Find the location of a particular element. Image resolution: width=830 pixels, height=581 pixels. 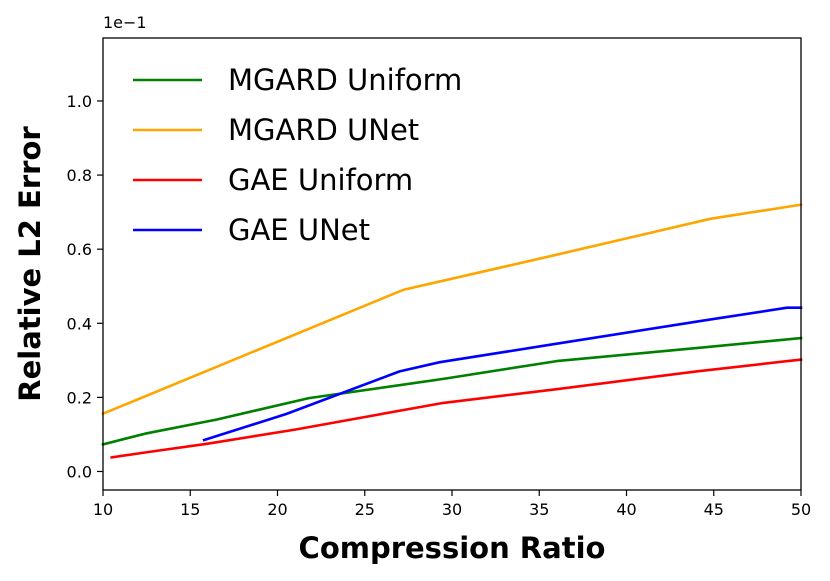

y-tick-label: 0.0 is located at coordinates (79, 471).